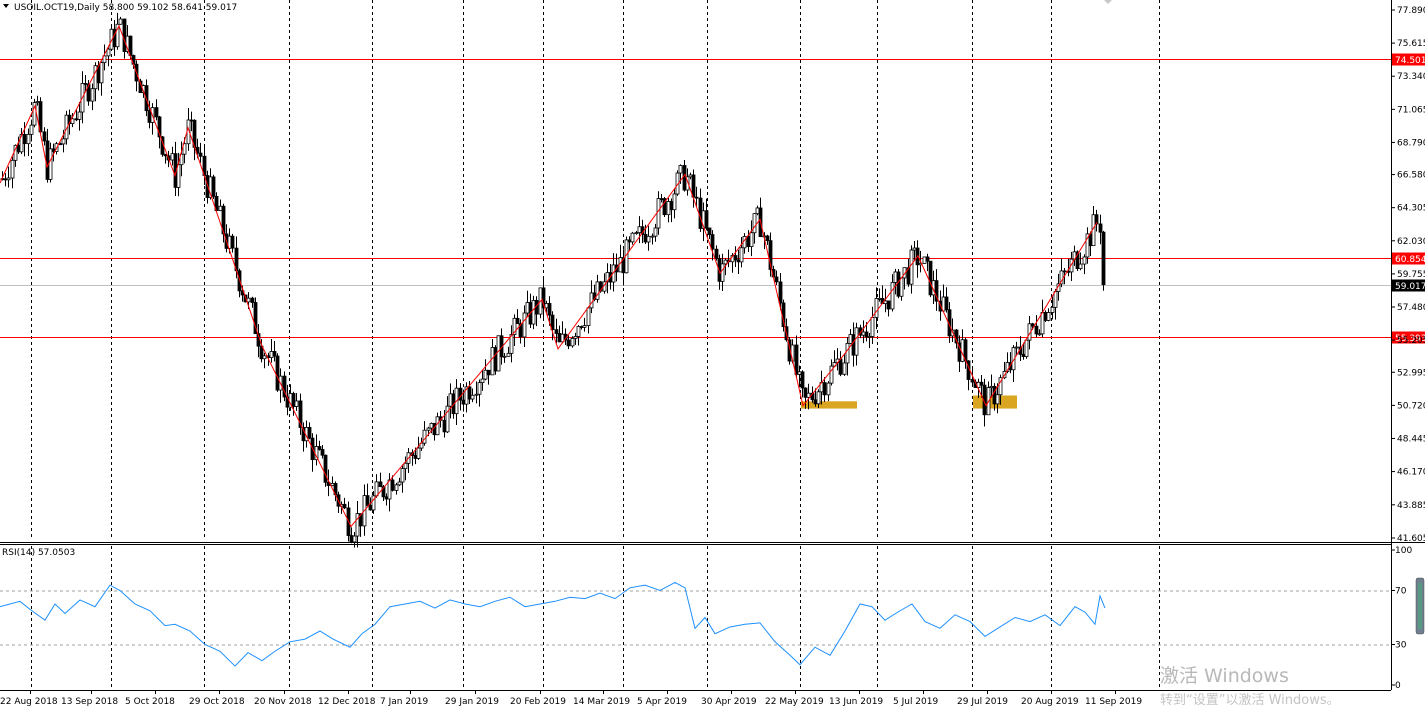 The width and height of the screenshot is (1425, 707). What do you see at coordinates (29, 702) in the screenshot?
I see `date-tick-label: 22 Aug 2018` at bounding box center [29, 702].